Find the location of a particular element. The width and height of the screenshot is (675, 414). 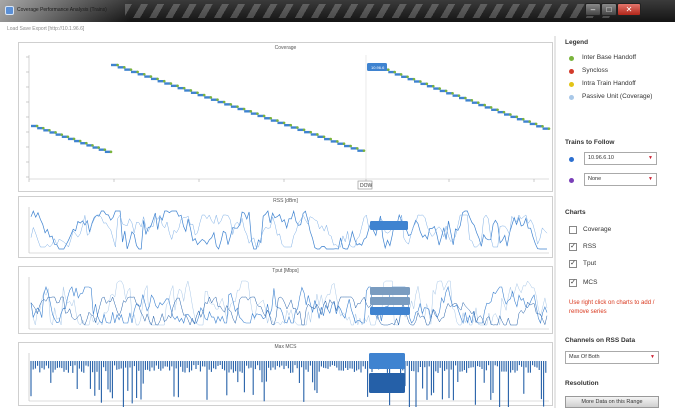

train-select-1: 10.96.6.10 ▼ is located at coordinates (620, 158).